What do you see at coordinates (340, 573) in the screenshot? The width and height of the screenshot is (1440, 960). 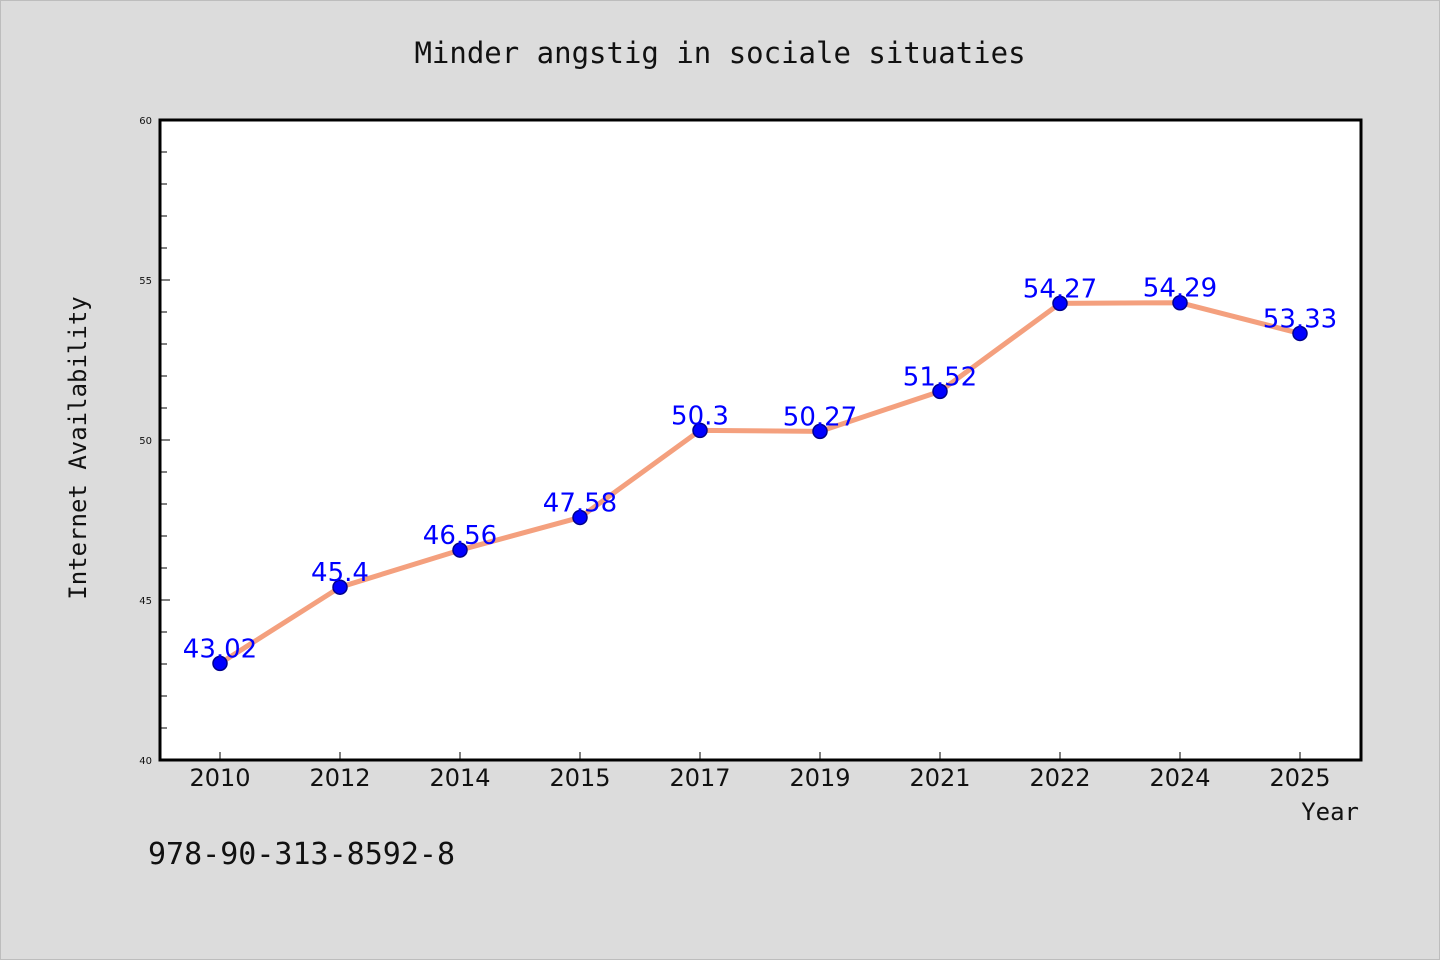 I see `data-label: 45.4` at bounding box center [340, 573].